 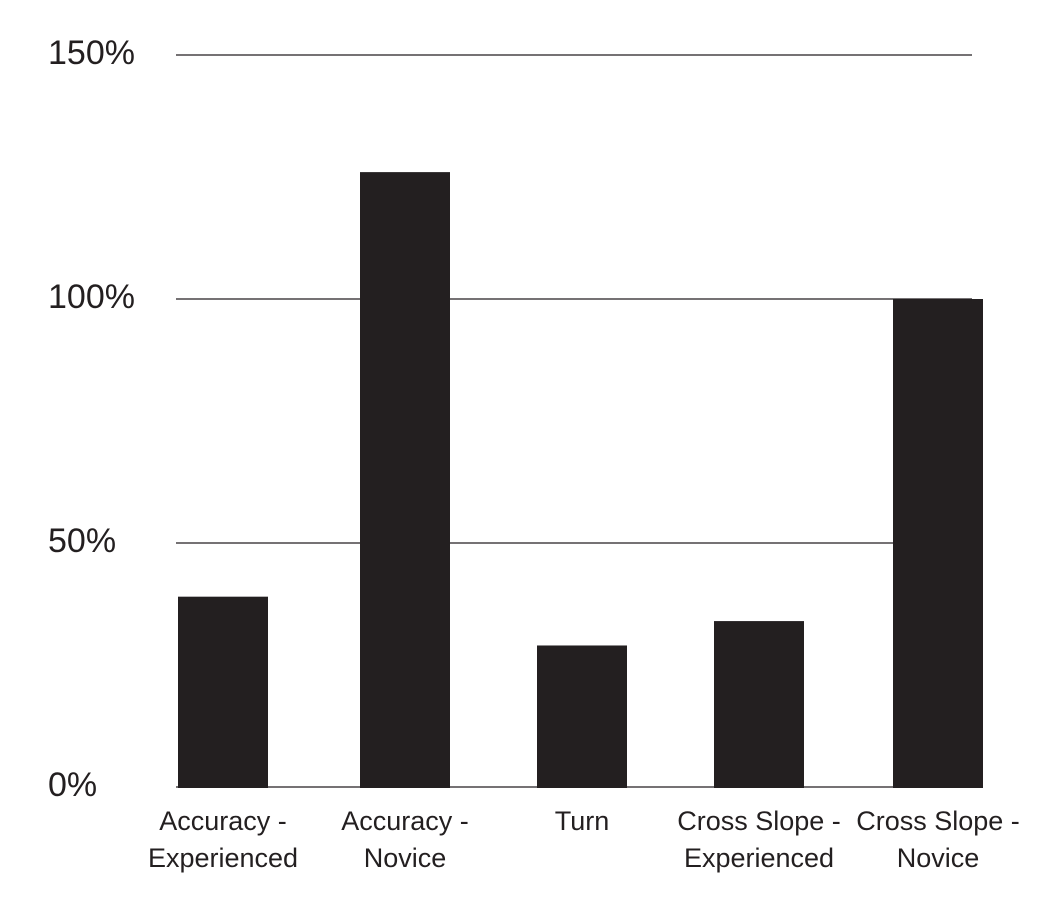 I want to click on x-category-label: Cross Slope - Experienced, so click(x=759, y=839).